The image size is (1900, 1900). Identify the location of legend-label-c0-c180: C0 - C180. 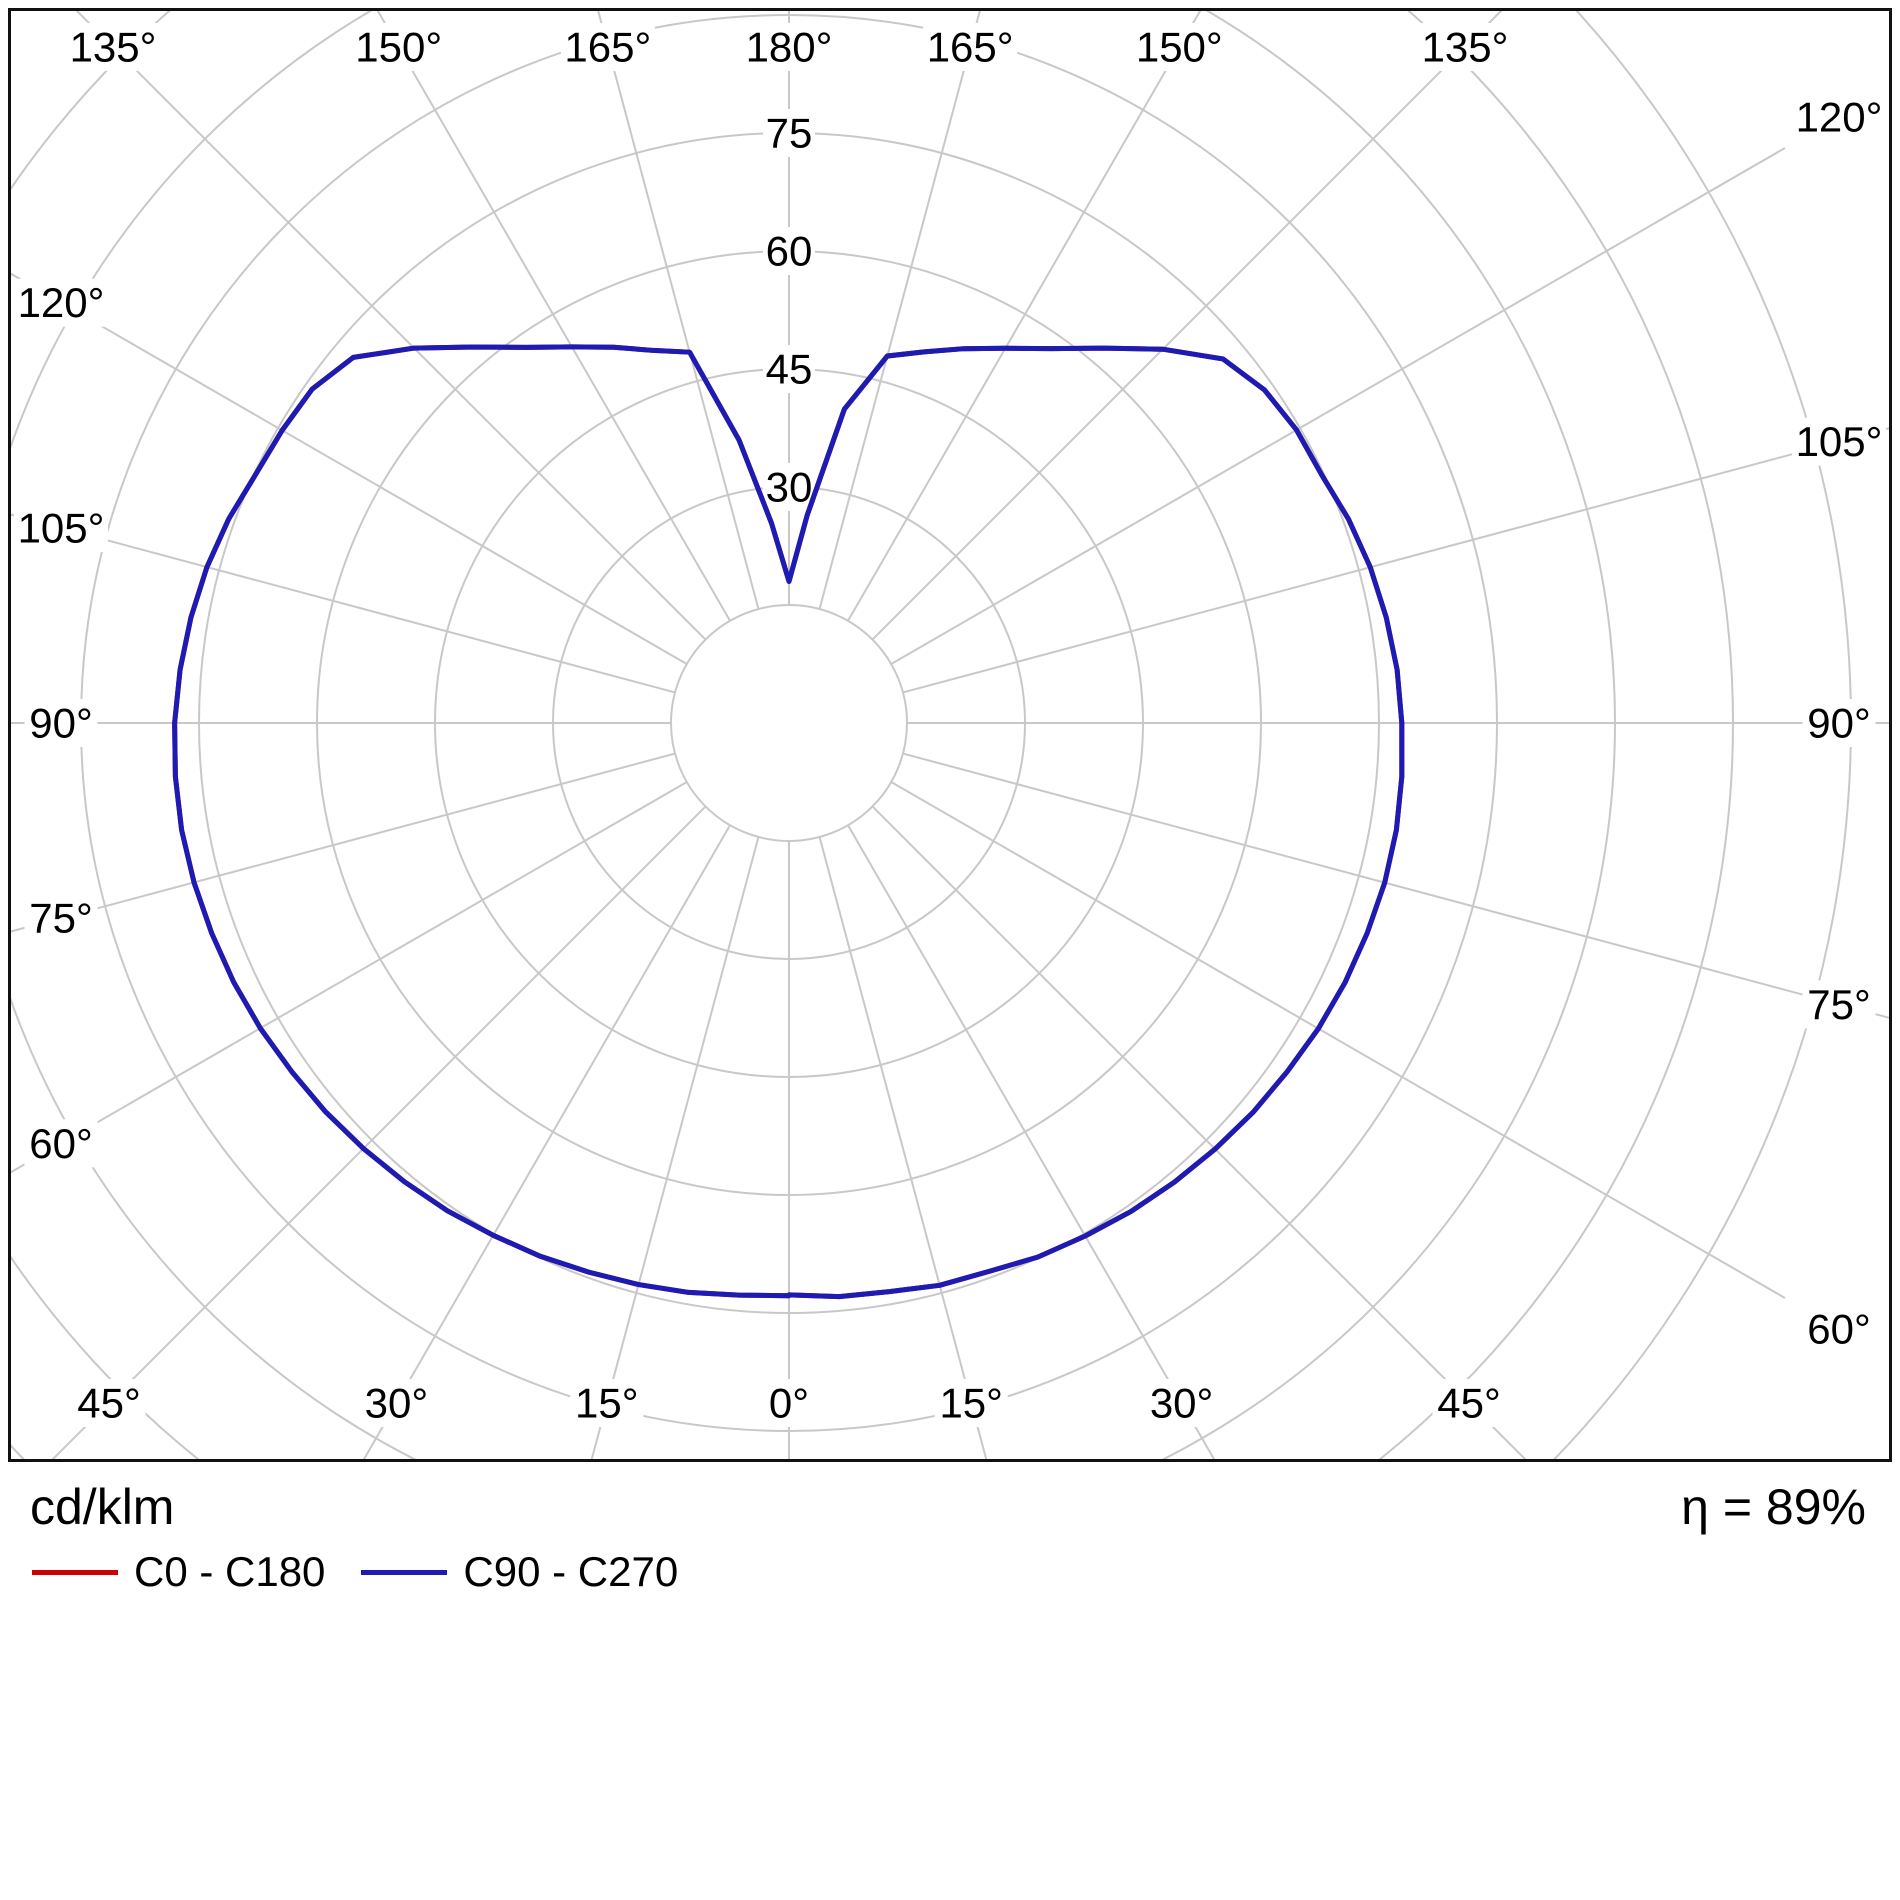
(230, 1571).